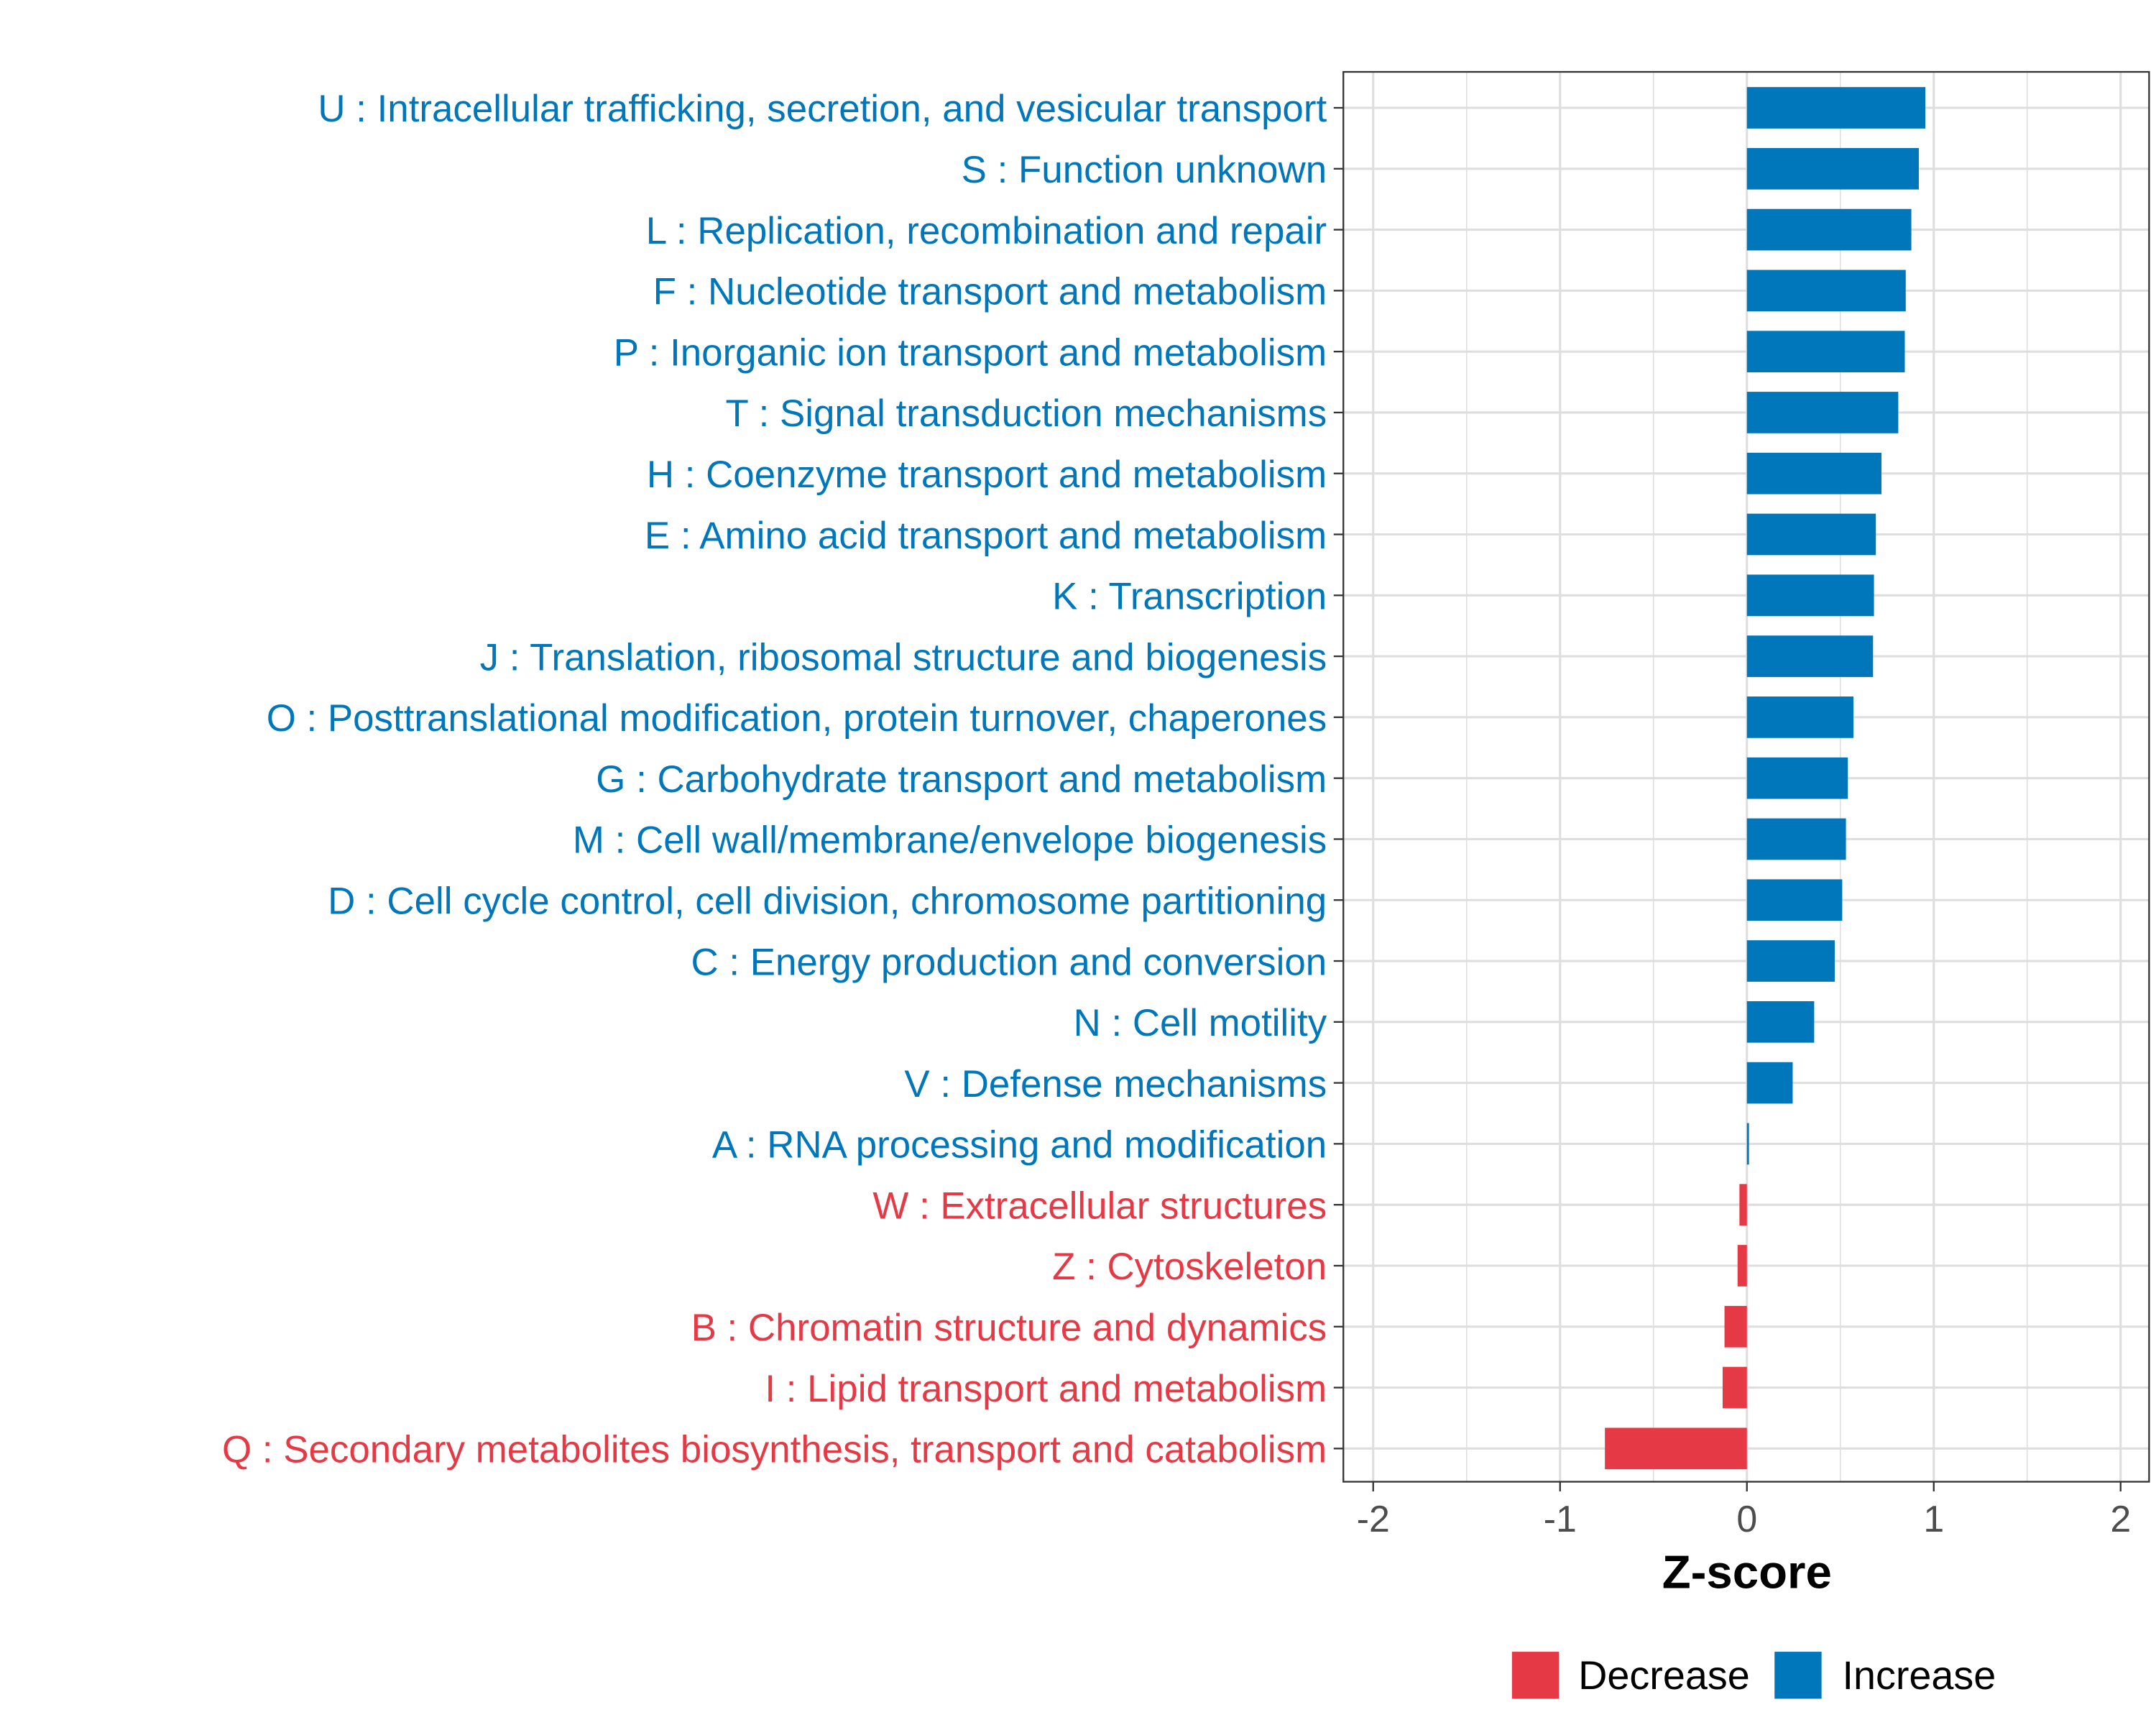 This screenshot has width=2156, height=1725. What do you see at coordinates (1373, 1519) in the screenshot?
I see `x-tick-label: -2` at bounding box center [1373, 1519].